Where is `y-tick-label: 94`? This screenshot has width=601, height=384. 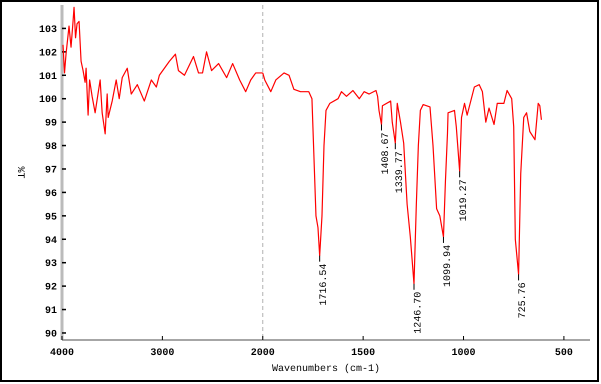 y-tick-label: 94 is located at coordinates (50, 241).